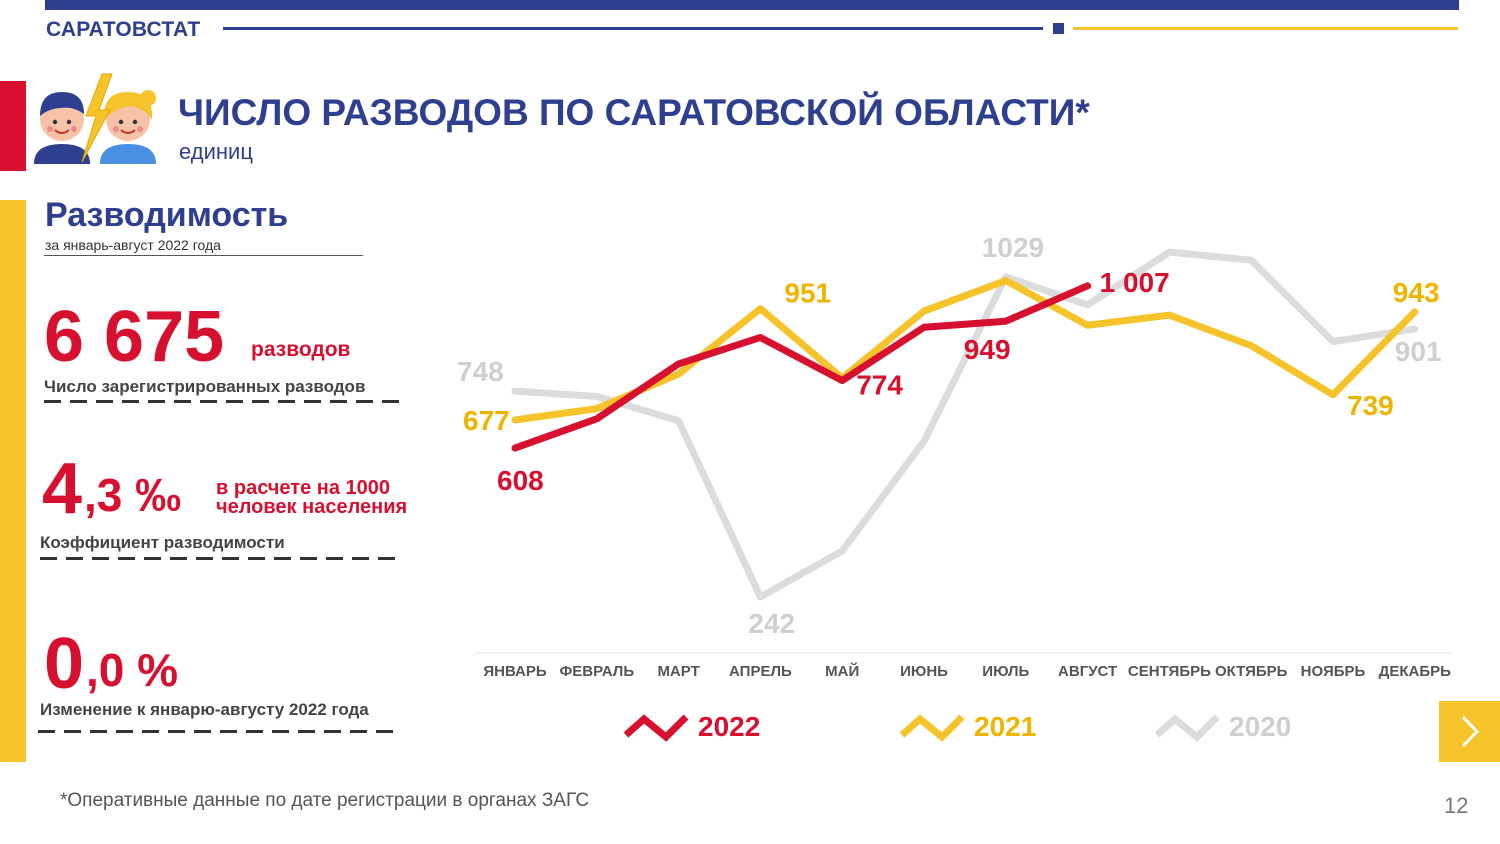  Describe the element at coordinates (771, 623) in the screenshot. I see `data-label-2020: 242` at that location.